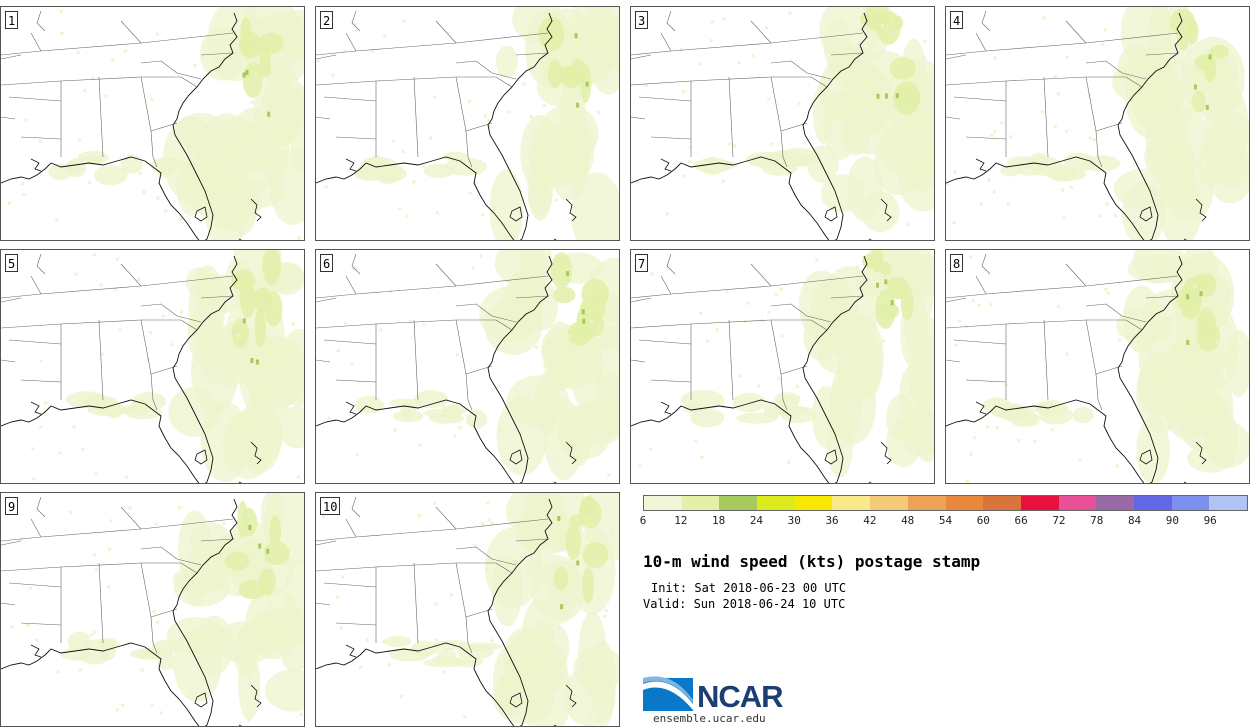 This screenshot has width=1260, height=728. I want to click on member-label: 6, so click(327, 263).